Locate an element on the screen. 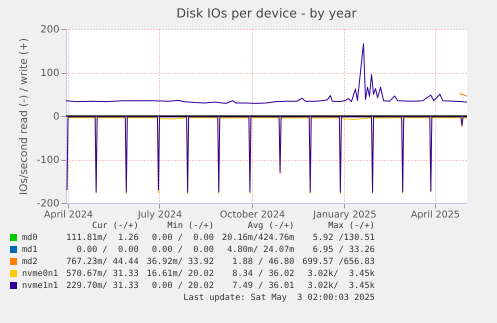 This screenshot has height=323, width=497. text: Max (-/+) is located at coordinates (351, 226).